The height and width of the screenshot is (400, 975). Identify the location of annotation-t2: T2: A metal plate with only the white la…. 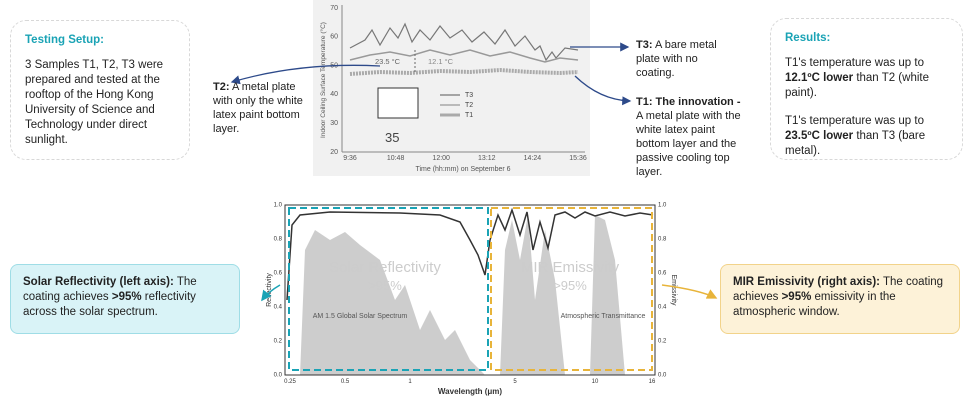
(263, 108).